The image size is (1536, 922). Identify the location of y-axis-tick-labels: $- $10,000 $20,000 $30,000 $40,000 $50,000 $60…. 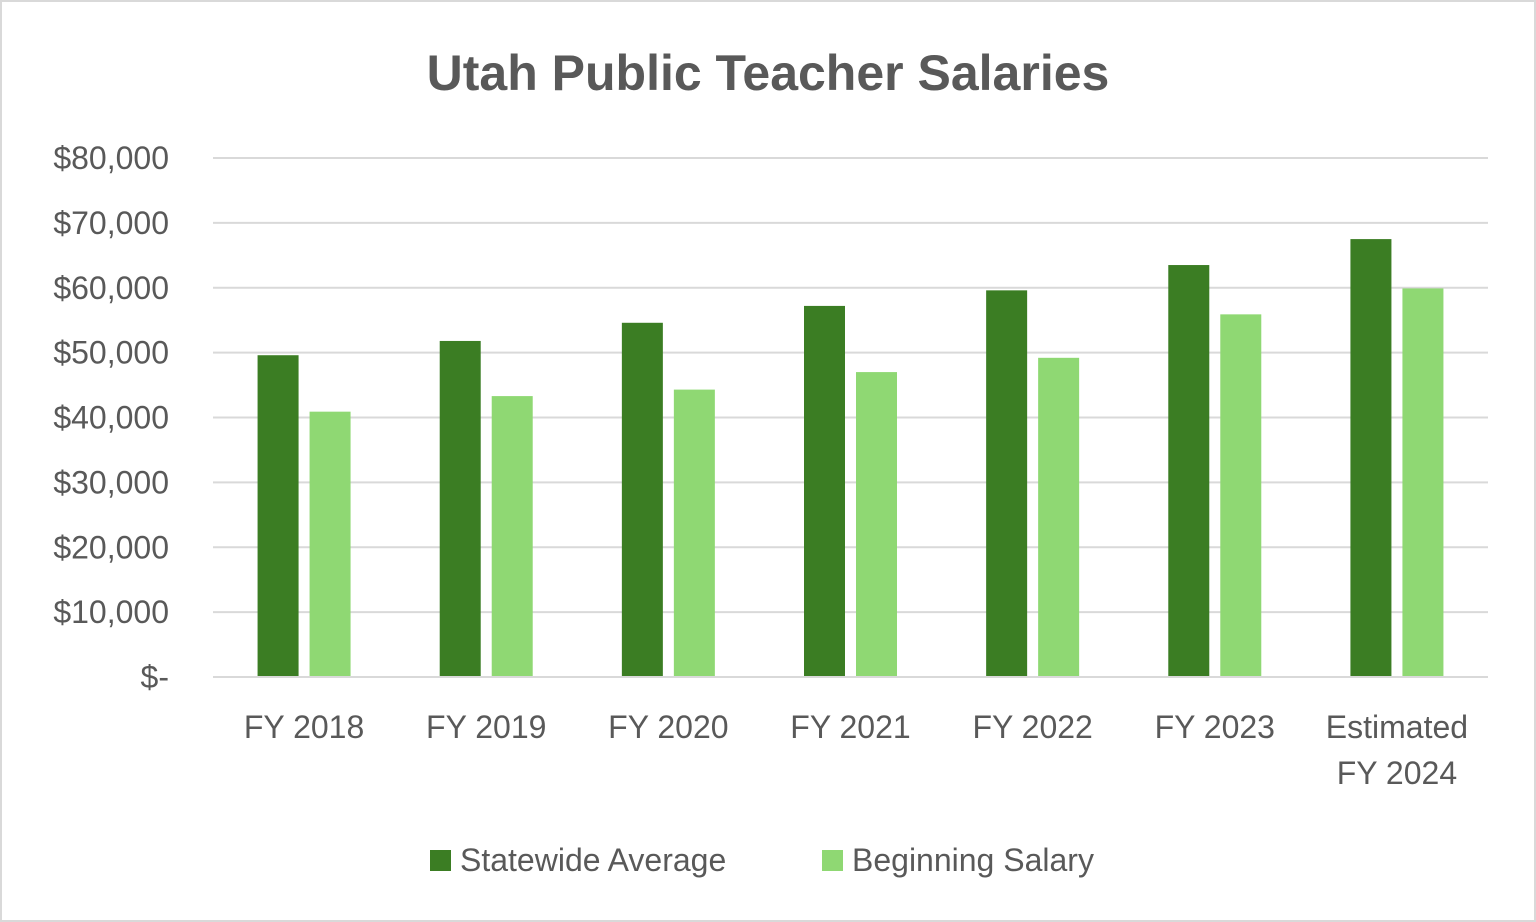
(111, 417).